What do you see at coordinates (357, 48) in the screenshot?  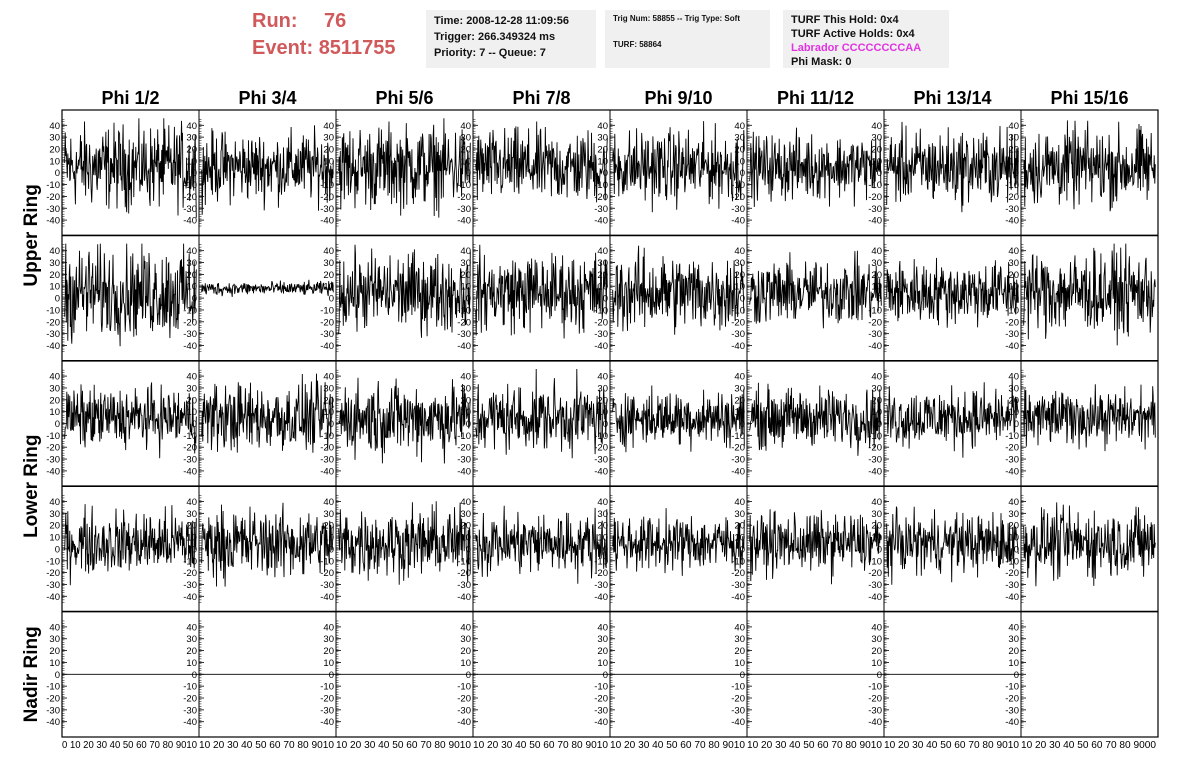 I see `event-value: 8511755` at bounding box center [357, 48].